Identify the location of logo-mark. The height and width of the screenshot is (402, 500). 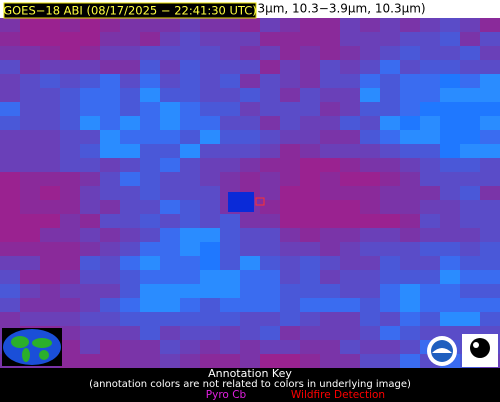
(476, 345).